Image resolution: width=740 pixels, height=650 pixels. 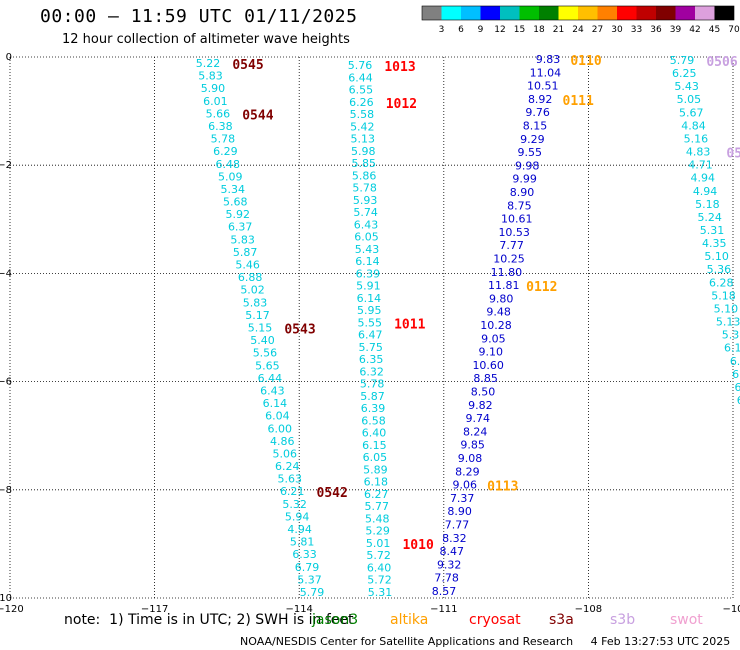 I want to click on wave-height-value: 9.10, so click(x=491, y=352).